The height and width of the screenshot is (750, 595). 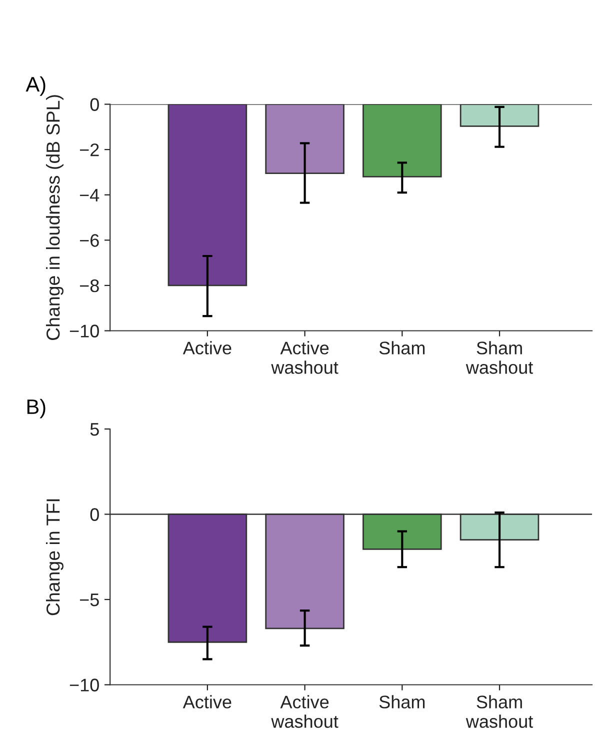 I want to click on y-tick-label: 5, so click(x=94, y=429).